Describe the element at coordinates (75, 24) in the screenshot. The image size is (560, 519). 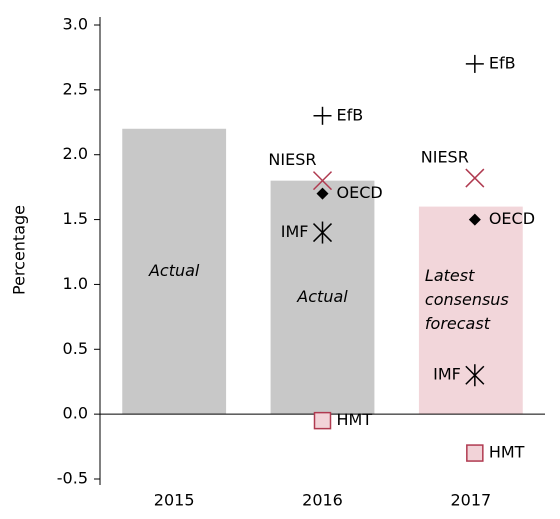
I see `y-tick-label: 3.0` at that location.